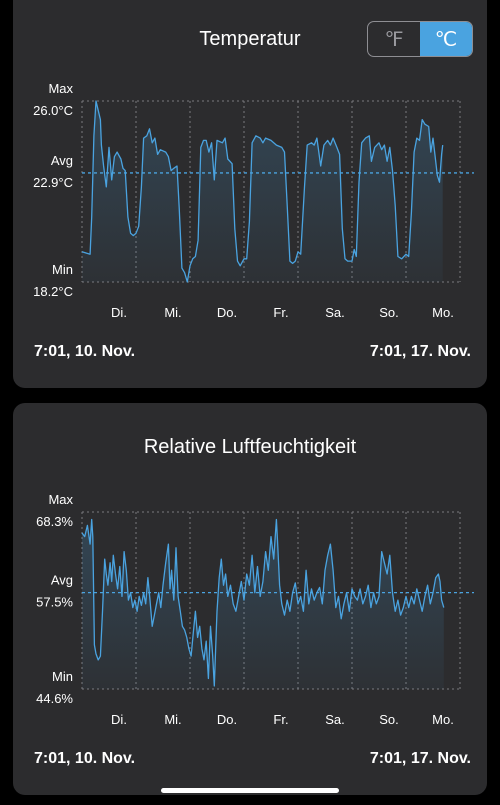  Describe the element at coordinates (62, 580) in the screenshot. I see `hum-avg-label: Avg` at that location.